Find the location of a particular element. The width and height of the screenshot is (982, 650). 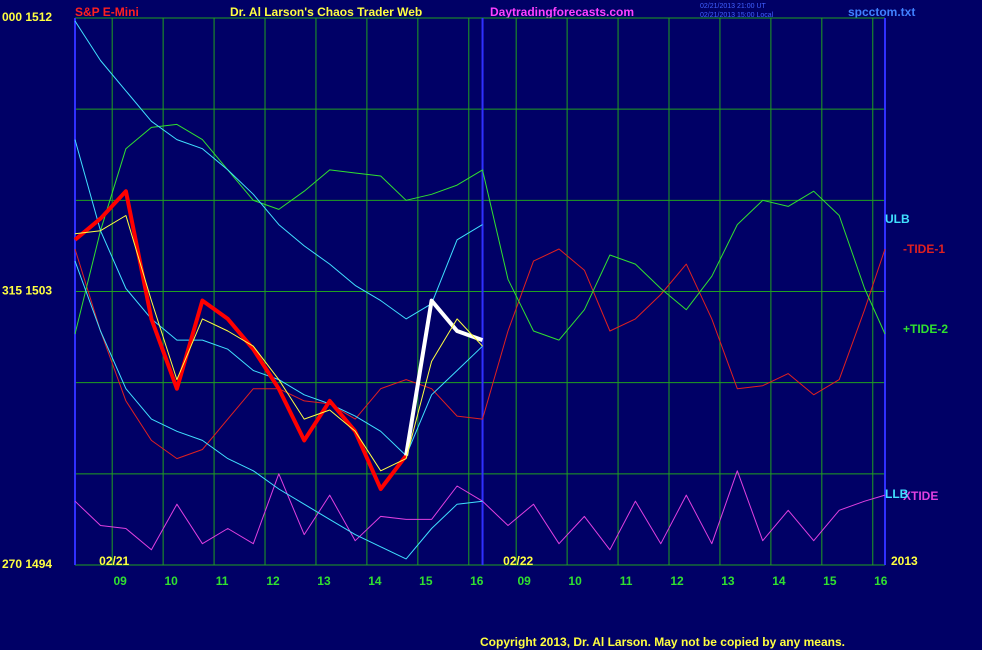

y-tick-label: 315 1503 is located at coordinates (27, 291).